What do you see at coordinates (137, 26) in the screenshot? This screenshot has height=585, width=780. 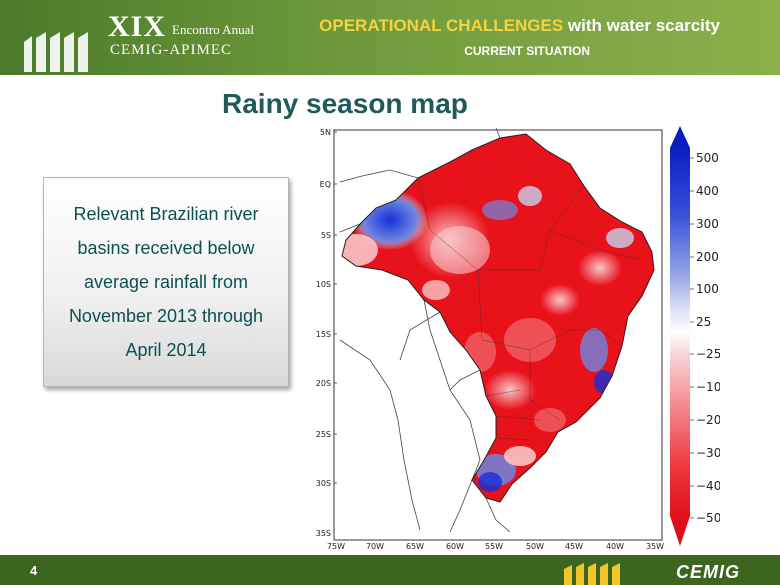 I see `event-roman-numeral: XIX` at bounding box center [137, 26].